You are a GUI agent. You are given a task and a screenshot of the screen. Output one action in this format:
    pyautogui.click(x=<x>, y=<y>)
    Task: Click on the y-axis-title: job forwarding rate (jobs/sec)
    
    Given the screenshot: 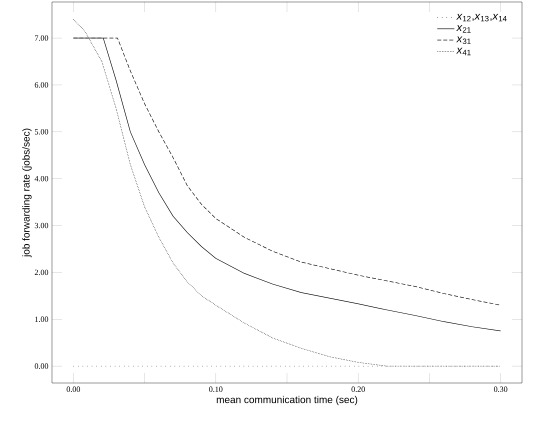 What is the action you would take?
    pyautogui.click(x=27, y=193)
    